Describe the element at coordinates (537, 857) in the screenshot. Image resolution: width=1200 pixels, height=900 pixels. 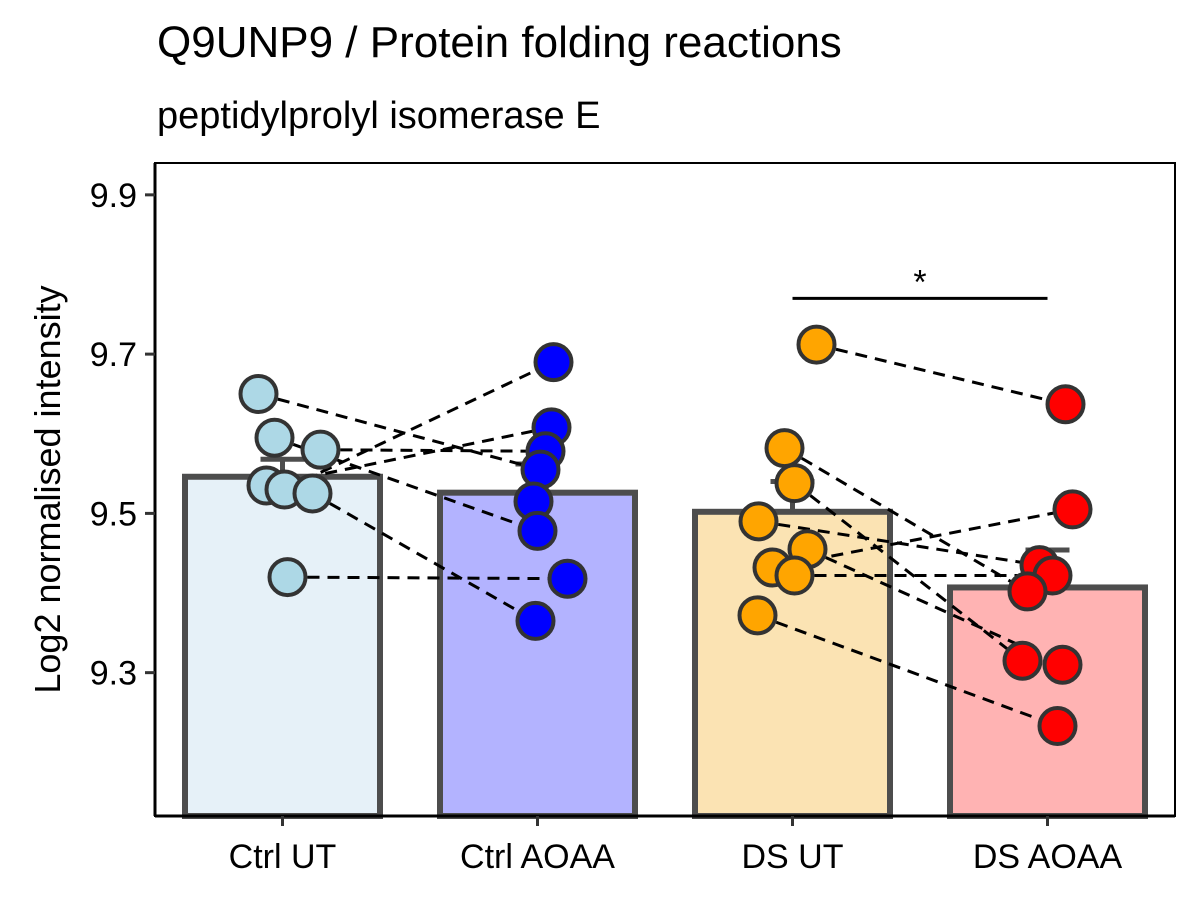
I see `x-tick-label: Ctrl AOAA` at that location.